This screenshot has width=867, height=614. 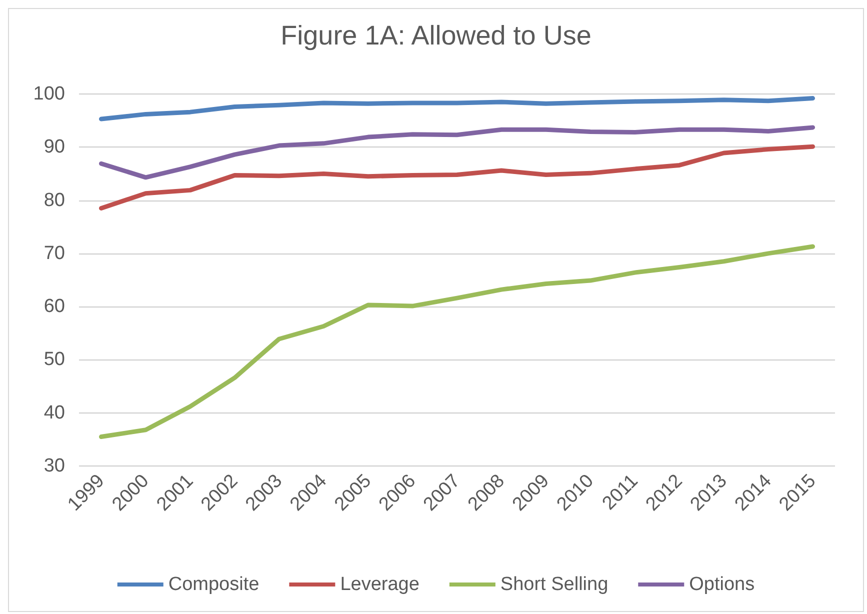 What do you see at coordinates (554, 584) in the screenshot?
I see `legend-label: Short Selling` at bounding box center [554, 584].